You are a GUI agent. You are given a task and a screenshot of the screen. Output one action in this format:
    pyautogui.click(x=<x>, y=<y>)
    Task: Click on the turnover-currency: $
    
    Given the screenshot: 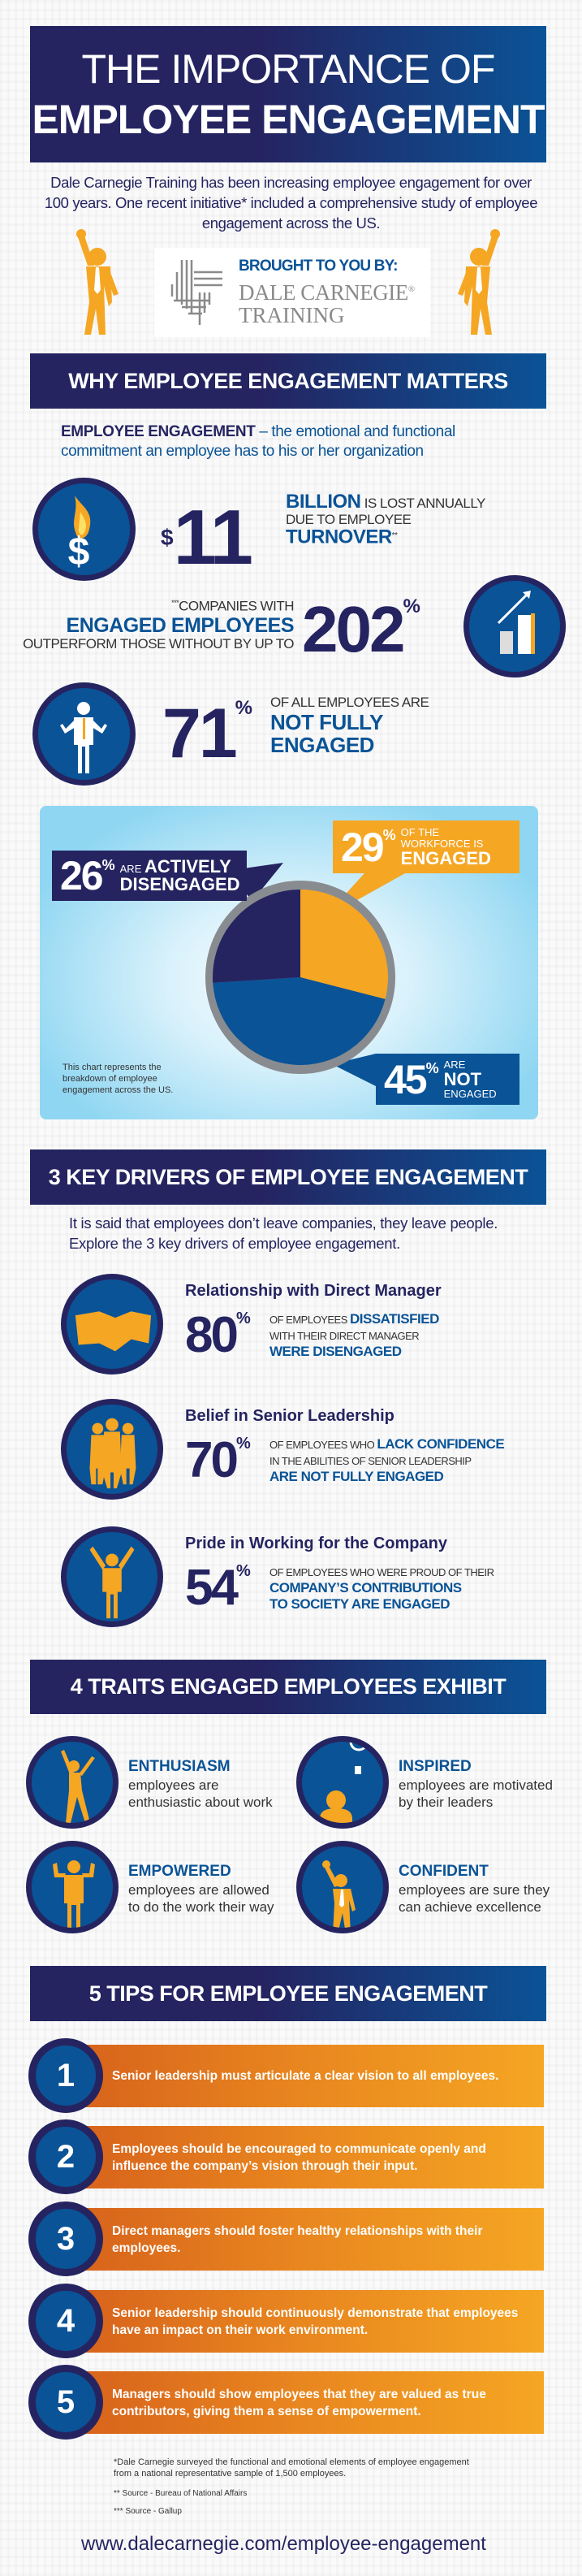 What is the action you would take?
    pyautogui.click(x=167, y=537)
    